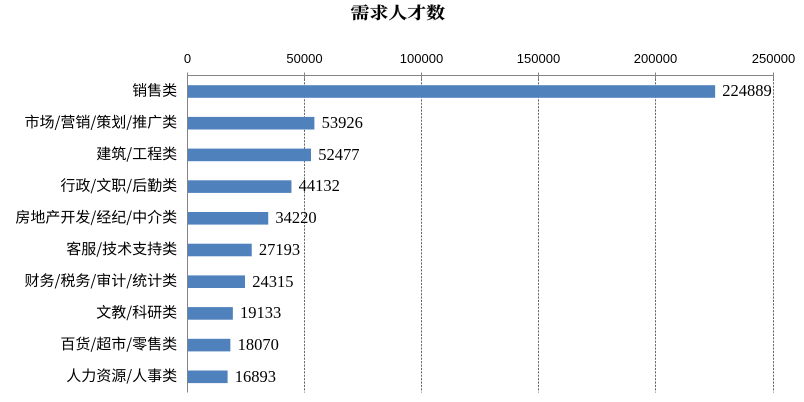 This screenshot has width=804, height=402. What do you see at coordinates (655, 58) in the screenshot?
I see `svg-text: 200000` at bounding box center [655, 58].